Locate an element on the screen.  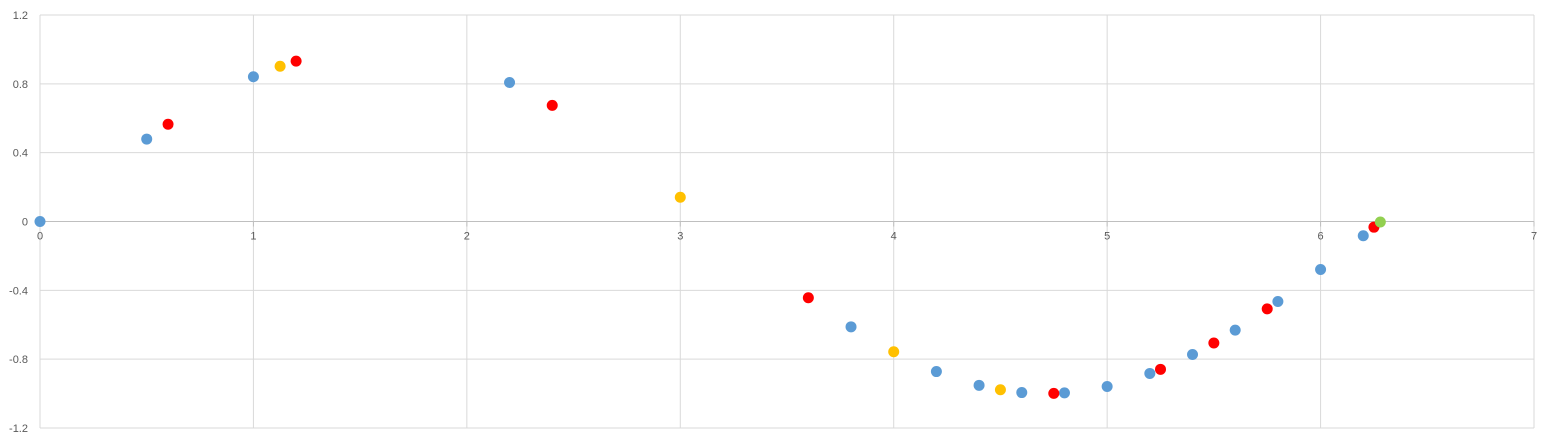
y-tick-label: 0 is located at coordinates (25, 223).